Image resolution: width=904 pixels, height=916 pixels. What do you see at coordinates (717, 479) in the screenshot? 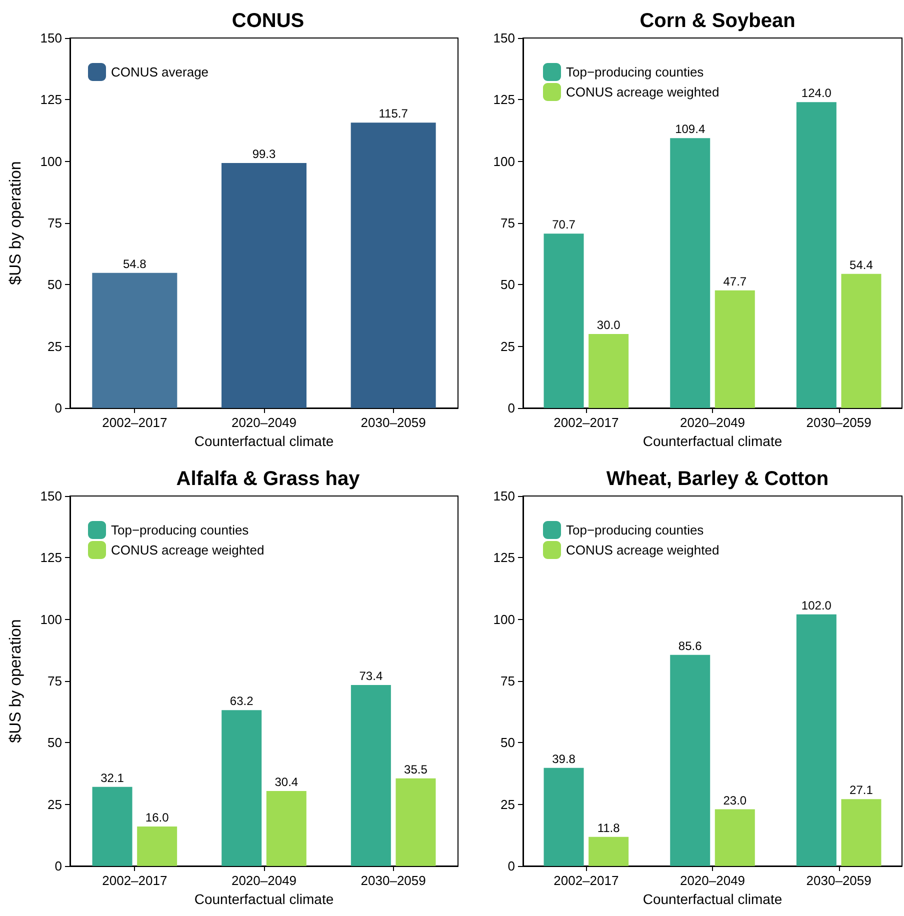
I see `chart-title: Wheat, Barley & Cotton` at bounding box center [717, 479].